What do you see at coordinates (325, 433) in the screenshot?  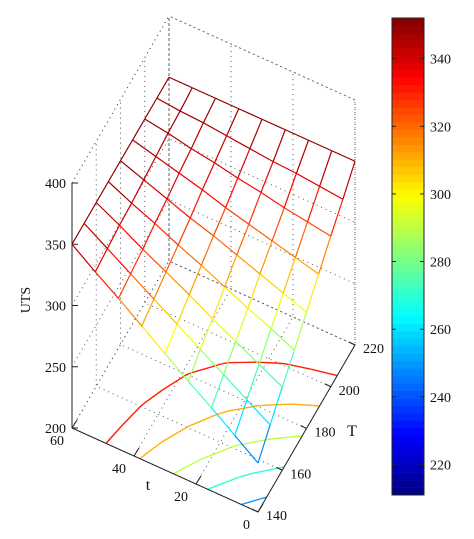 I see `y-tick-label: 180` at bounding box center [325, 433].